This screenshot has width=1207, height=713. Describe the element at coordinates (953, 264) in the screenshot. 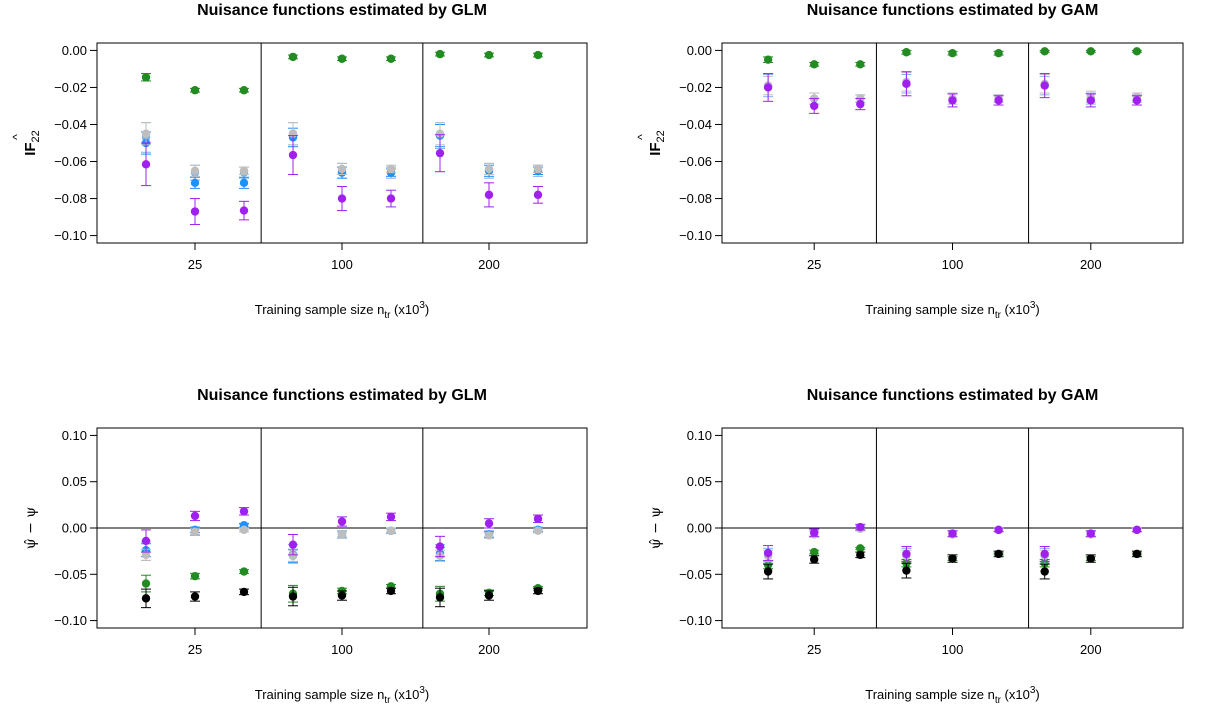

I see `x-tick-label: 100` at that location.